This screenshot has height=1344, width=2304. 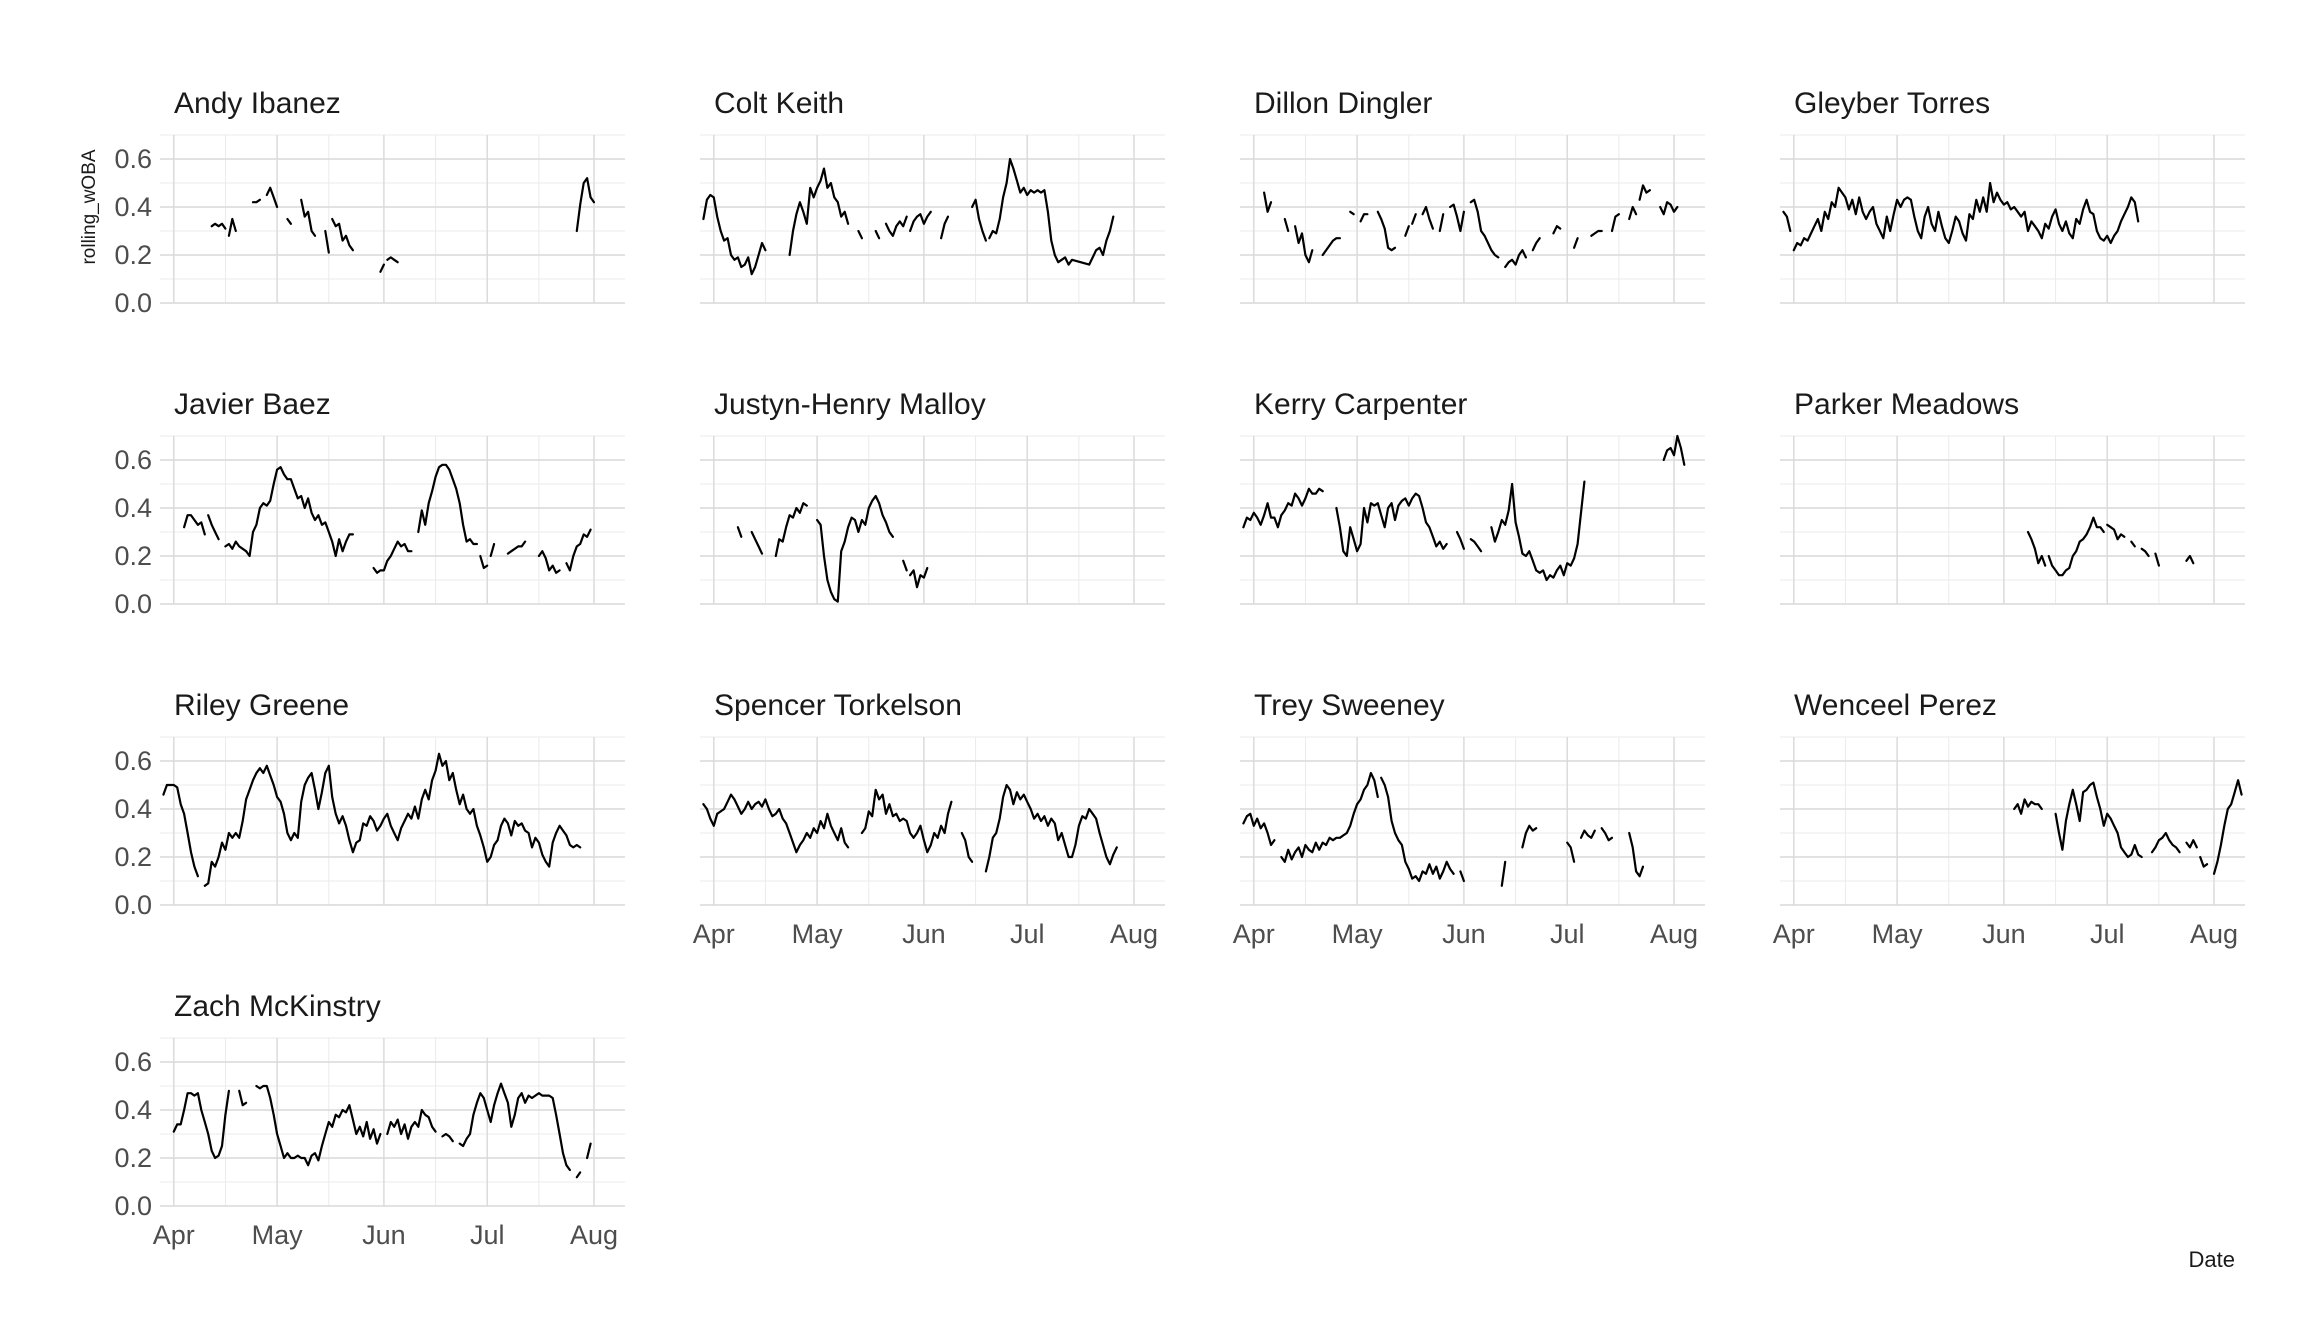 What do you see at coordinates (779, 103) in the screenshot?
I see `panel-title: Colt Keith` at bounding box center [779, 103].